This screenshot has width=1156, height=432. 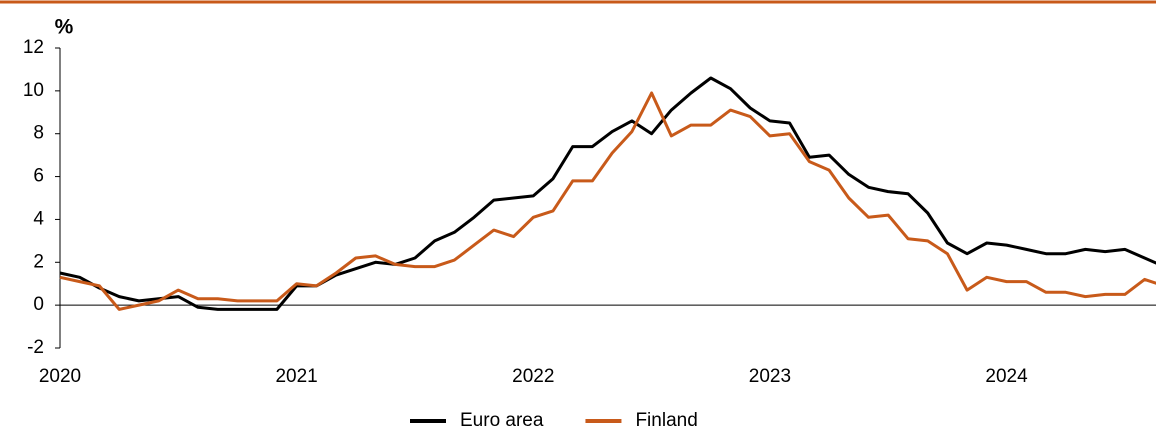 What do you see at coordinates (1006, 376) in the screenshot?
I see `x-tick-label: 2024` at bounding box center [1006, 376].